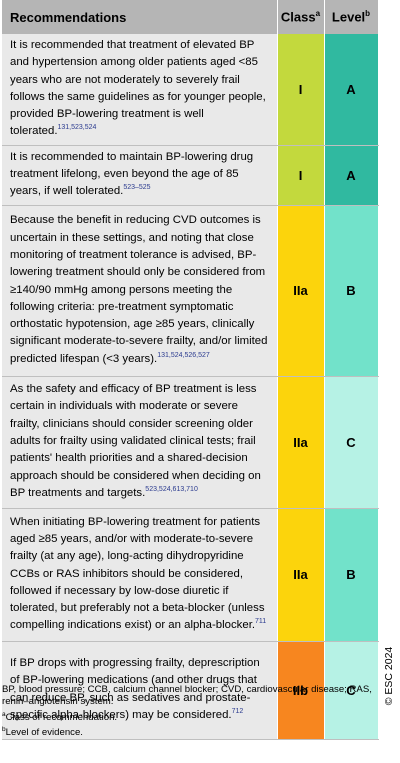 The image size is (400, 763). What do you see at coordinates (261, 622) in the screenshot?
I see `reference-numbers: 711` at bounding box center [261, 622].